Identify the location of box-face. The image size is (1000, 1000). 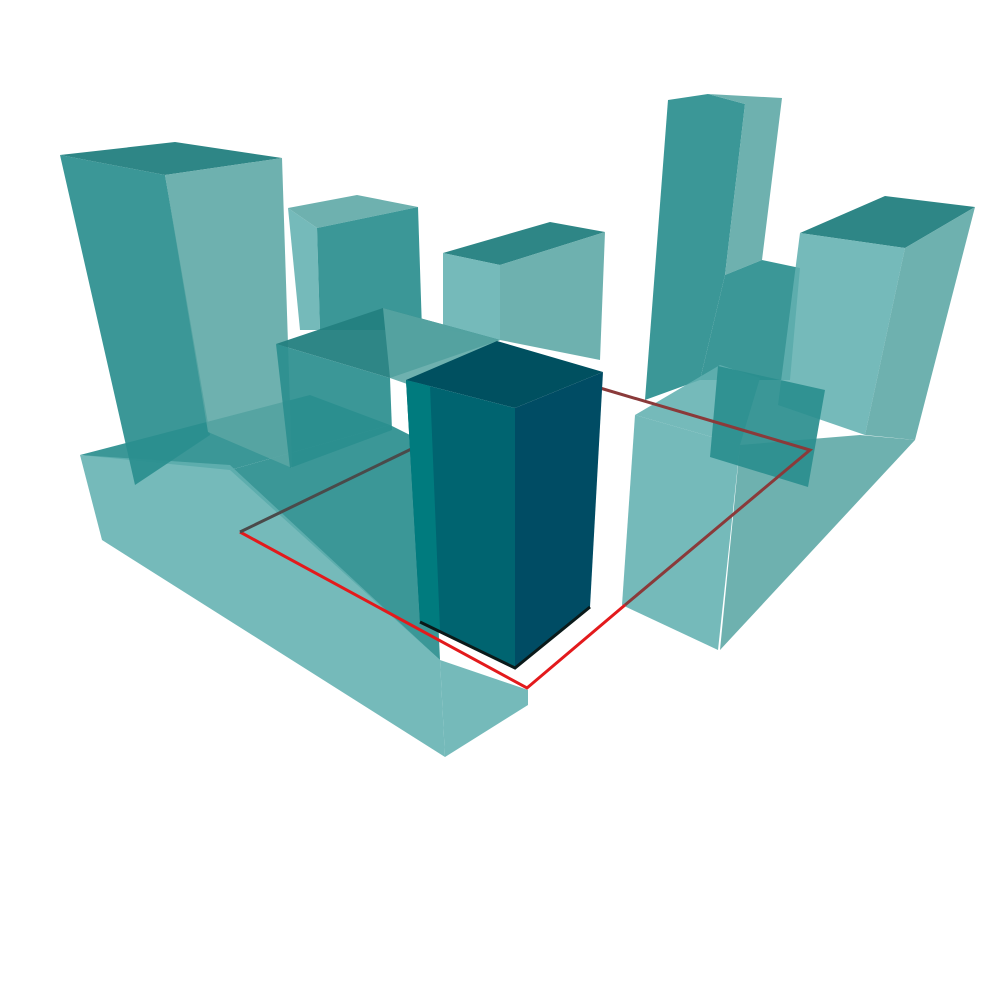
(559, 520).